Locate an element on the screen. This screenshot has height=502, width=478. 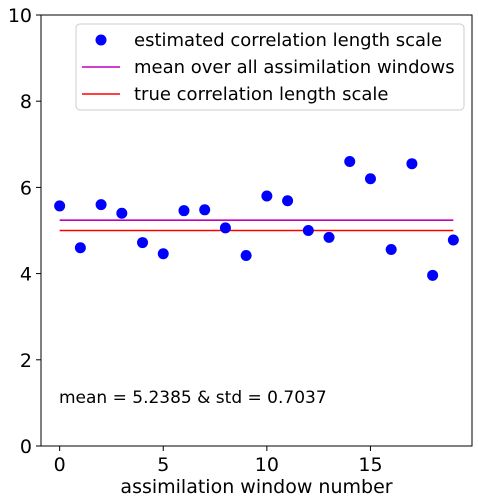
stats-annotation: mean = 5.2385 & std = 0.7037 is located at coordinates (193, 398).